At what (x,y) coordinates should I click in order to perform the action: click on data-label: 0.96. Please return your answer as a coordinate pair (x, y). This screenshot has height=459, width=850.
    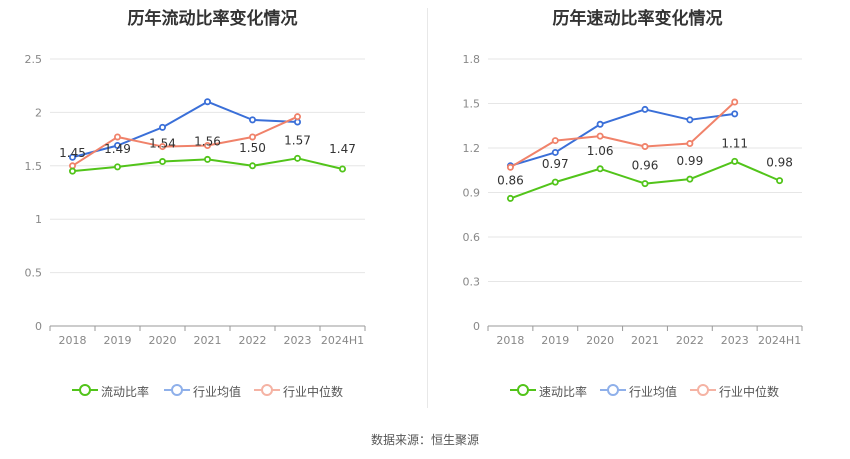
    Looking at the image, I should click on (645, 166).